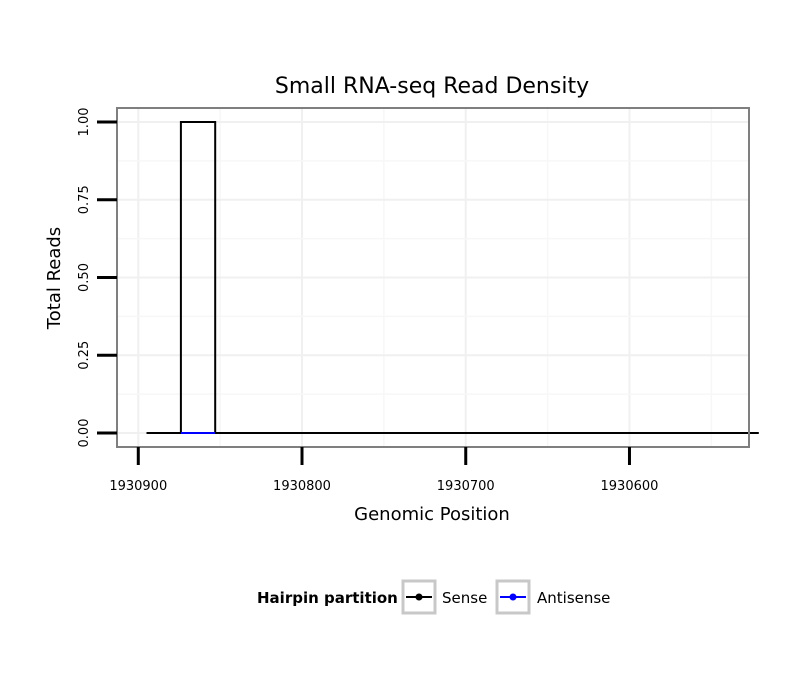  Describe the element at coordinates (327, 598) in the screenshot. I see `legend-title: Hairpin partition` at that location.